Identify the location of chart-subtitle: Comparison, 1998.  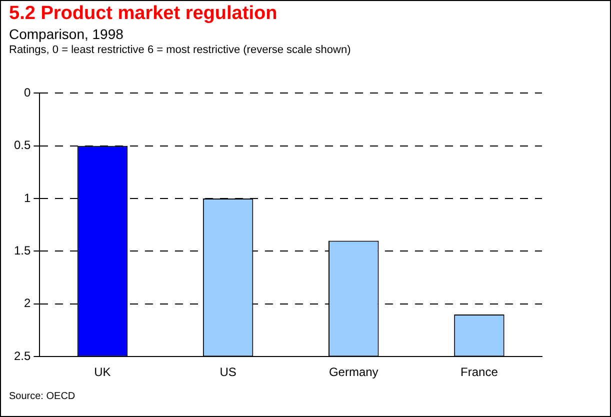
(66, 34).